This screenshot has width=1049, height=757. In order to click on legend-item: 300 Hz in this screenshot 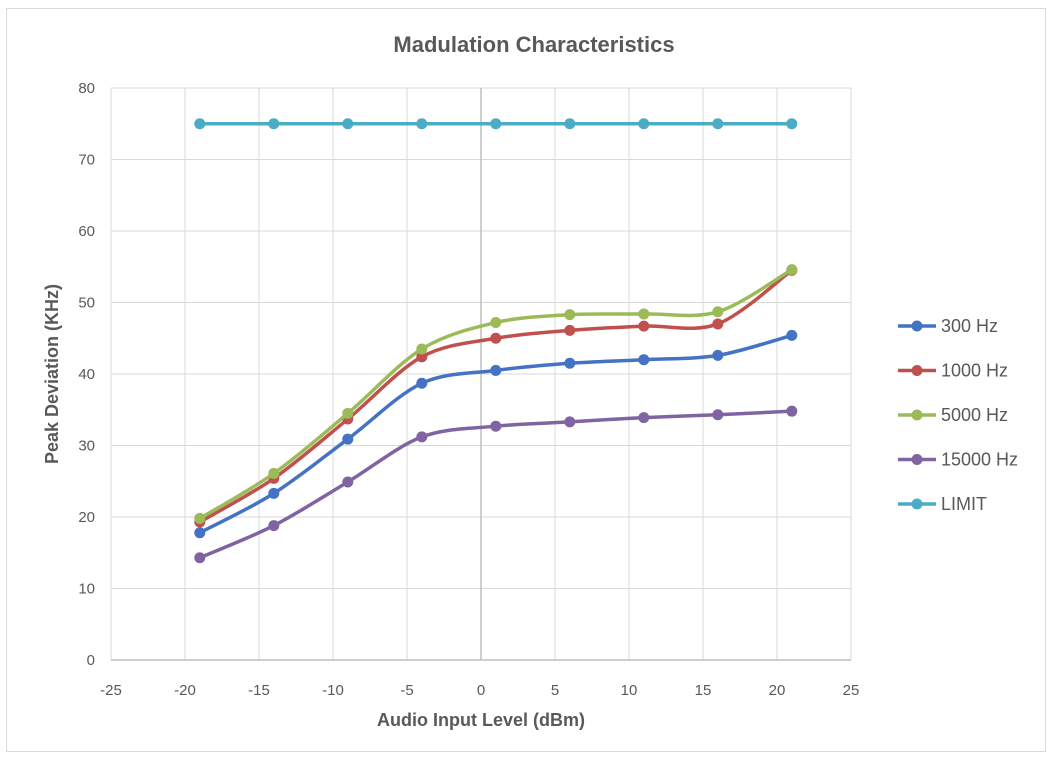, I will do `click(948, 326)`.